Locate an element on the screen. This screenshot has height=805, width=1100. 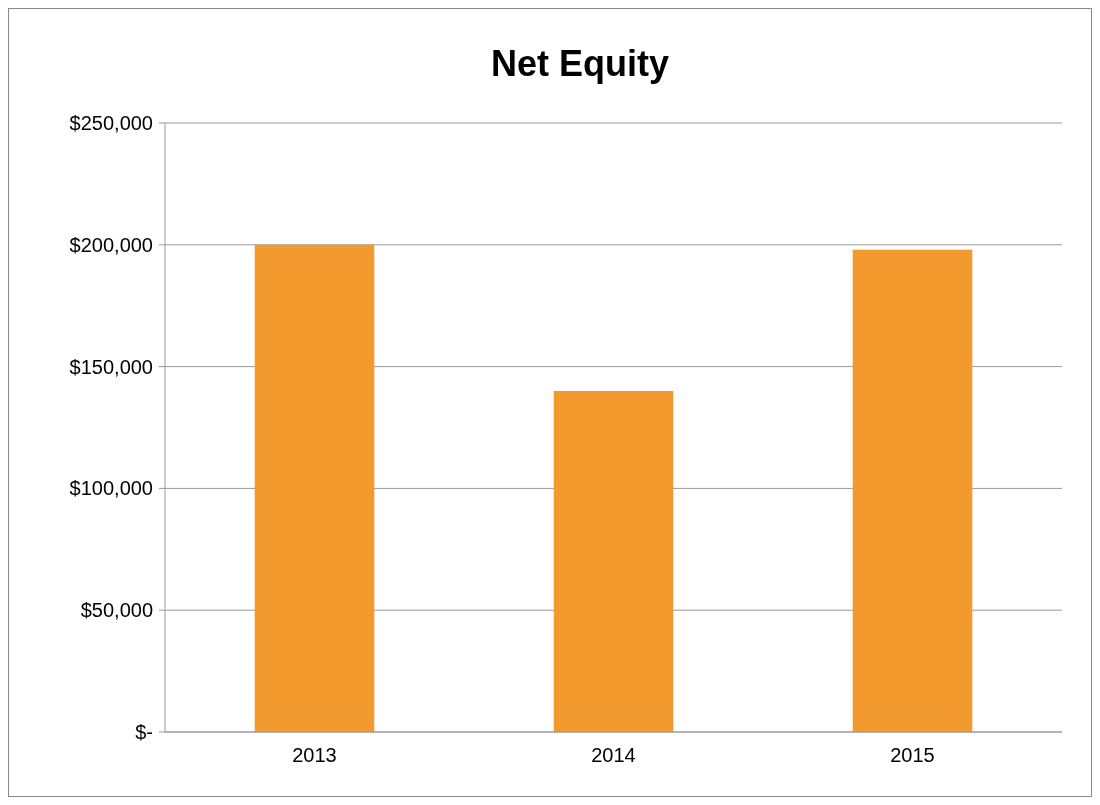
y-tick-label: $100,000 is located at coordinates (111, 488).